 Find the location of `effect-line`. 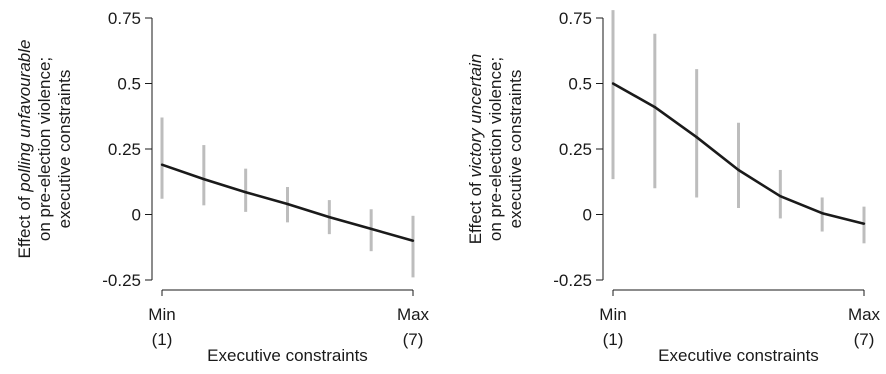

effect-line is located at coordinates (287, 202).